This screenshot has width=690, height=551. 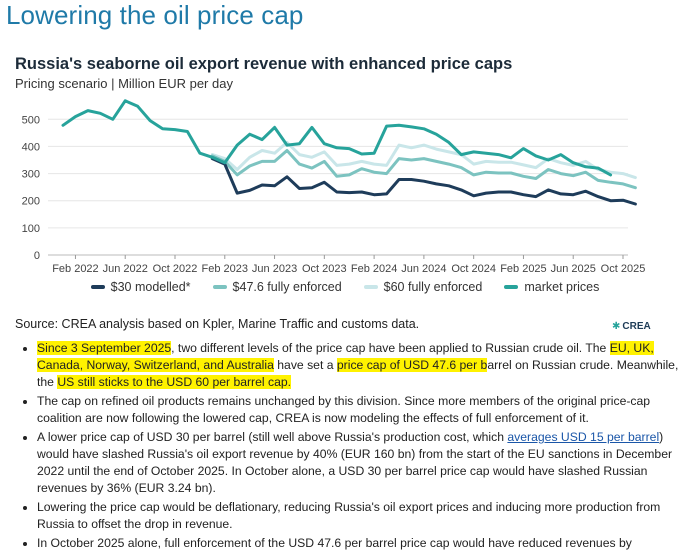 What do you see at coordinates (324, 269) in the screenshot?
I see `x-tick-label: Oct 2023` at bounding box center [324, 269].